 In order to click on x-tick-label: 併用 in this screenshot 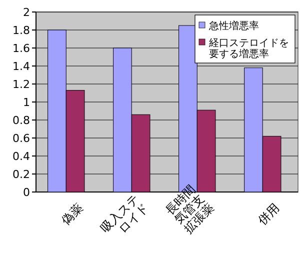, I will do `click(268, 214)`.